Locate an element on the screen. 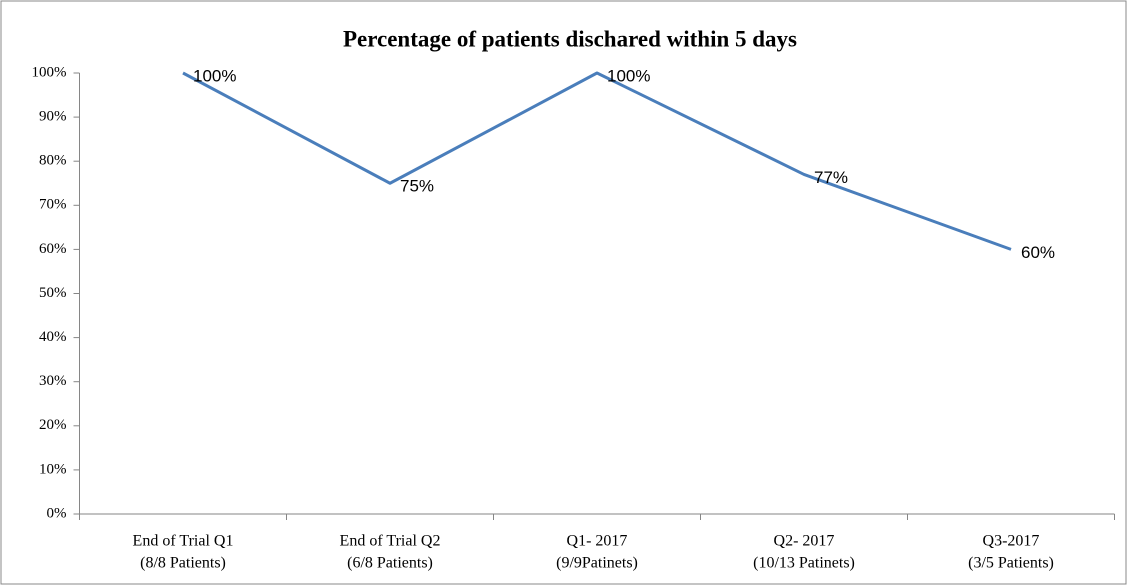 The height and width of the screenshot is (586, 1128). x-tick-label: Q2- 2017 is located at coordinates (804, 541).